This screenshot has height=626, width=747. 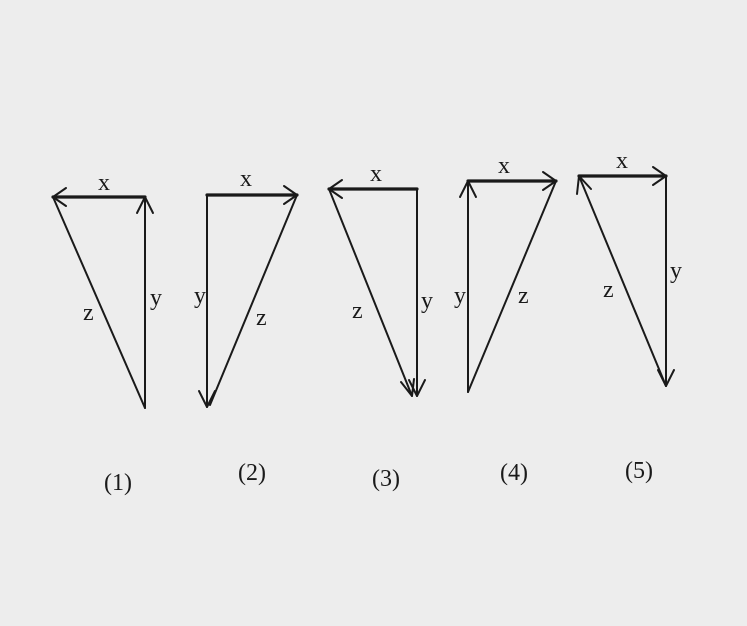 What do you see at coordinates (99, 302) in the screenshot?
I see `fig1-vector-z` at bounding box center [99, 302].